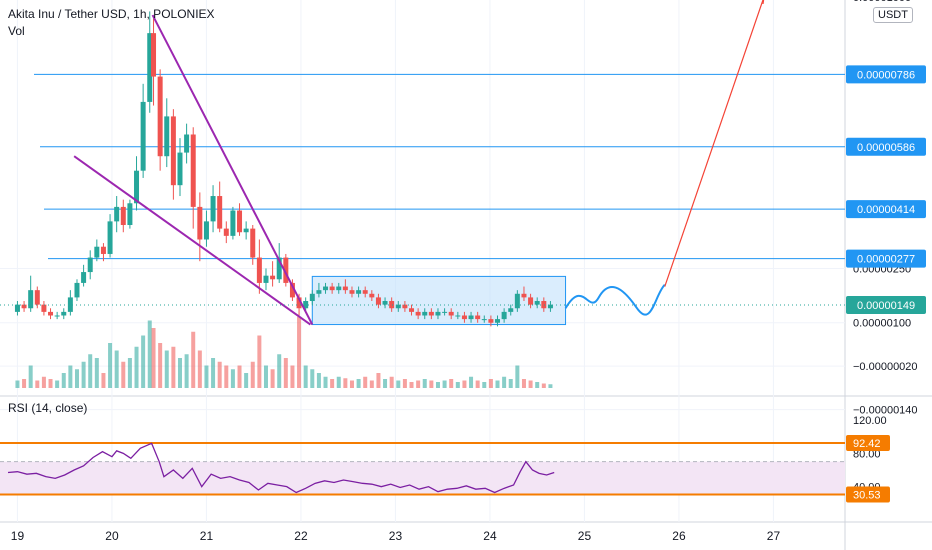 This screenshot has width=932, height=550. What do you see at coordinates (396, 536) in the screenshot?
I see `time-tick-label: 23` at bounding box center [396, 536].